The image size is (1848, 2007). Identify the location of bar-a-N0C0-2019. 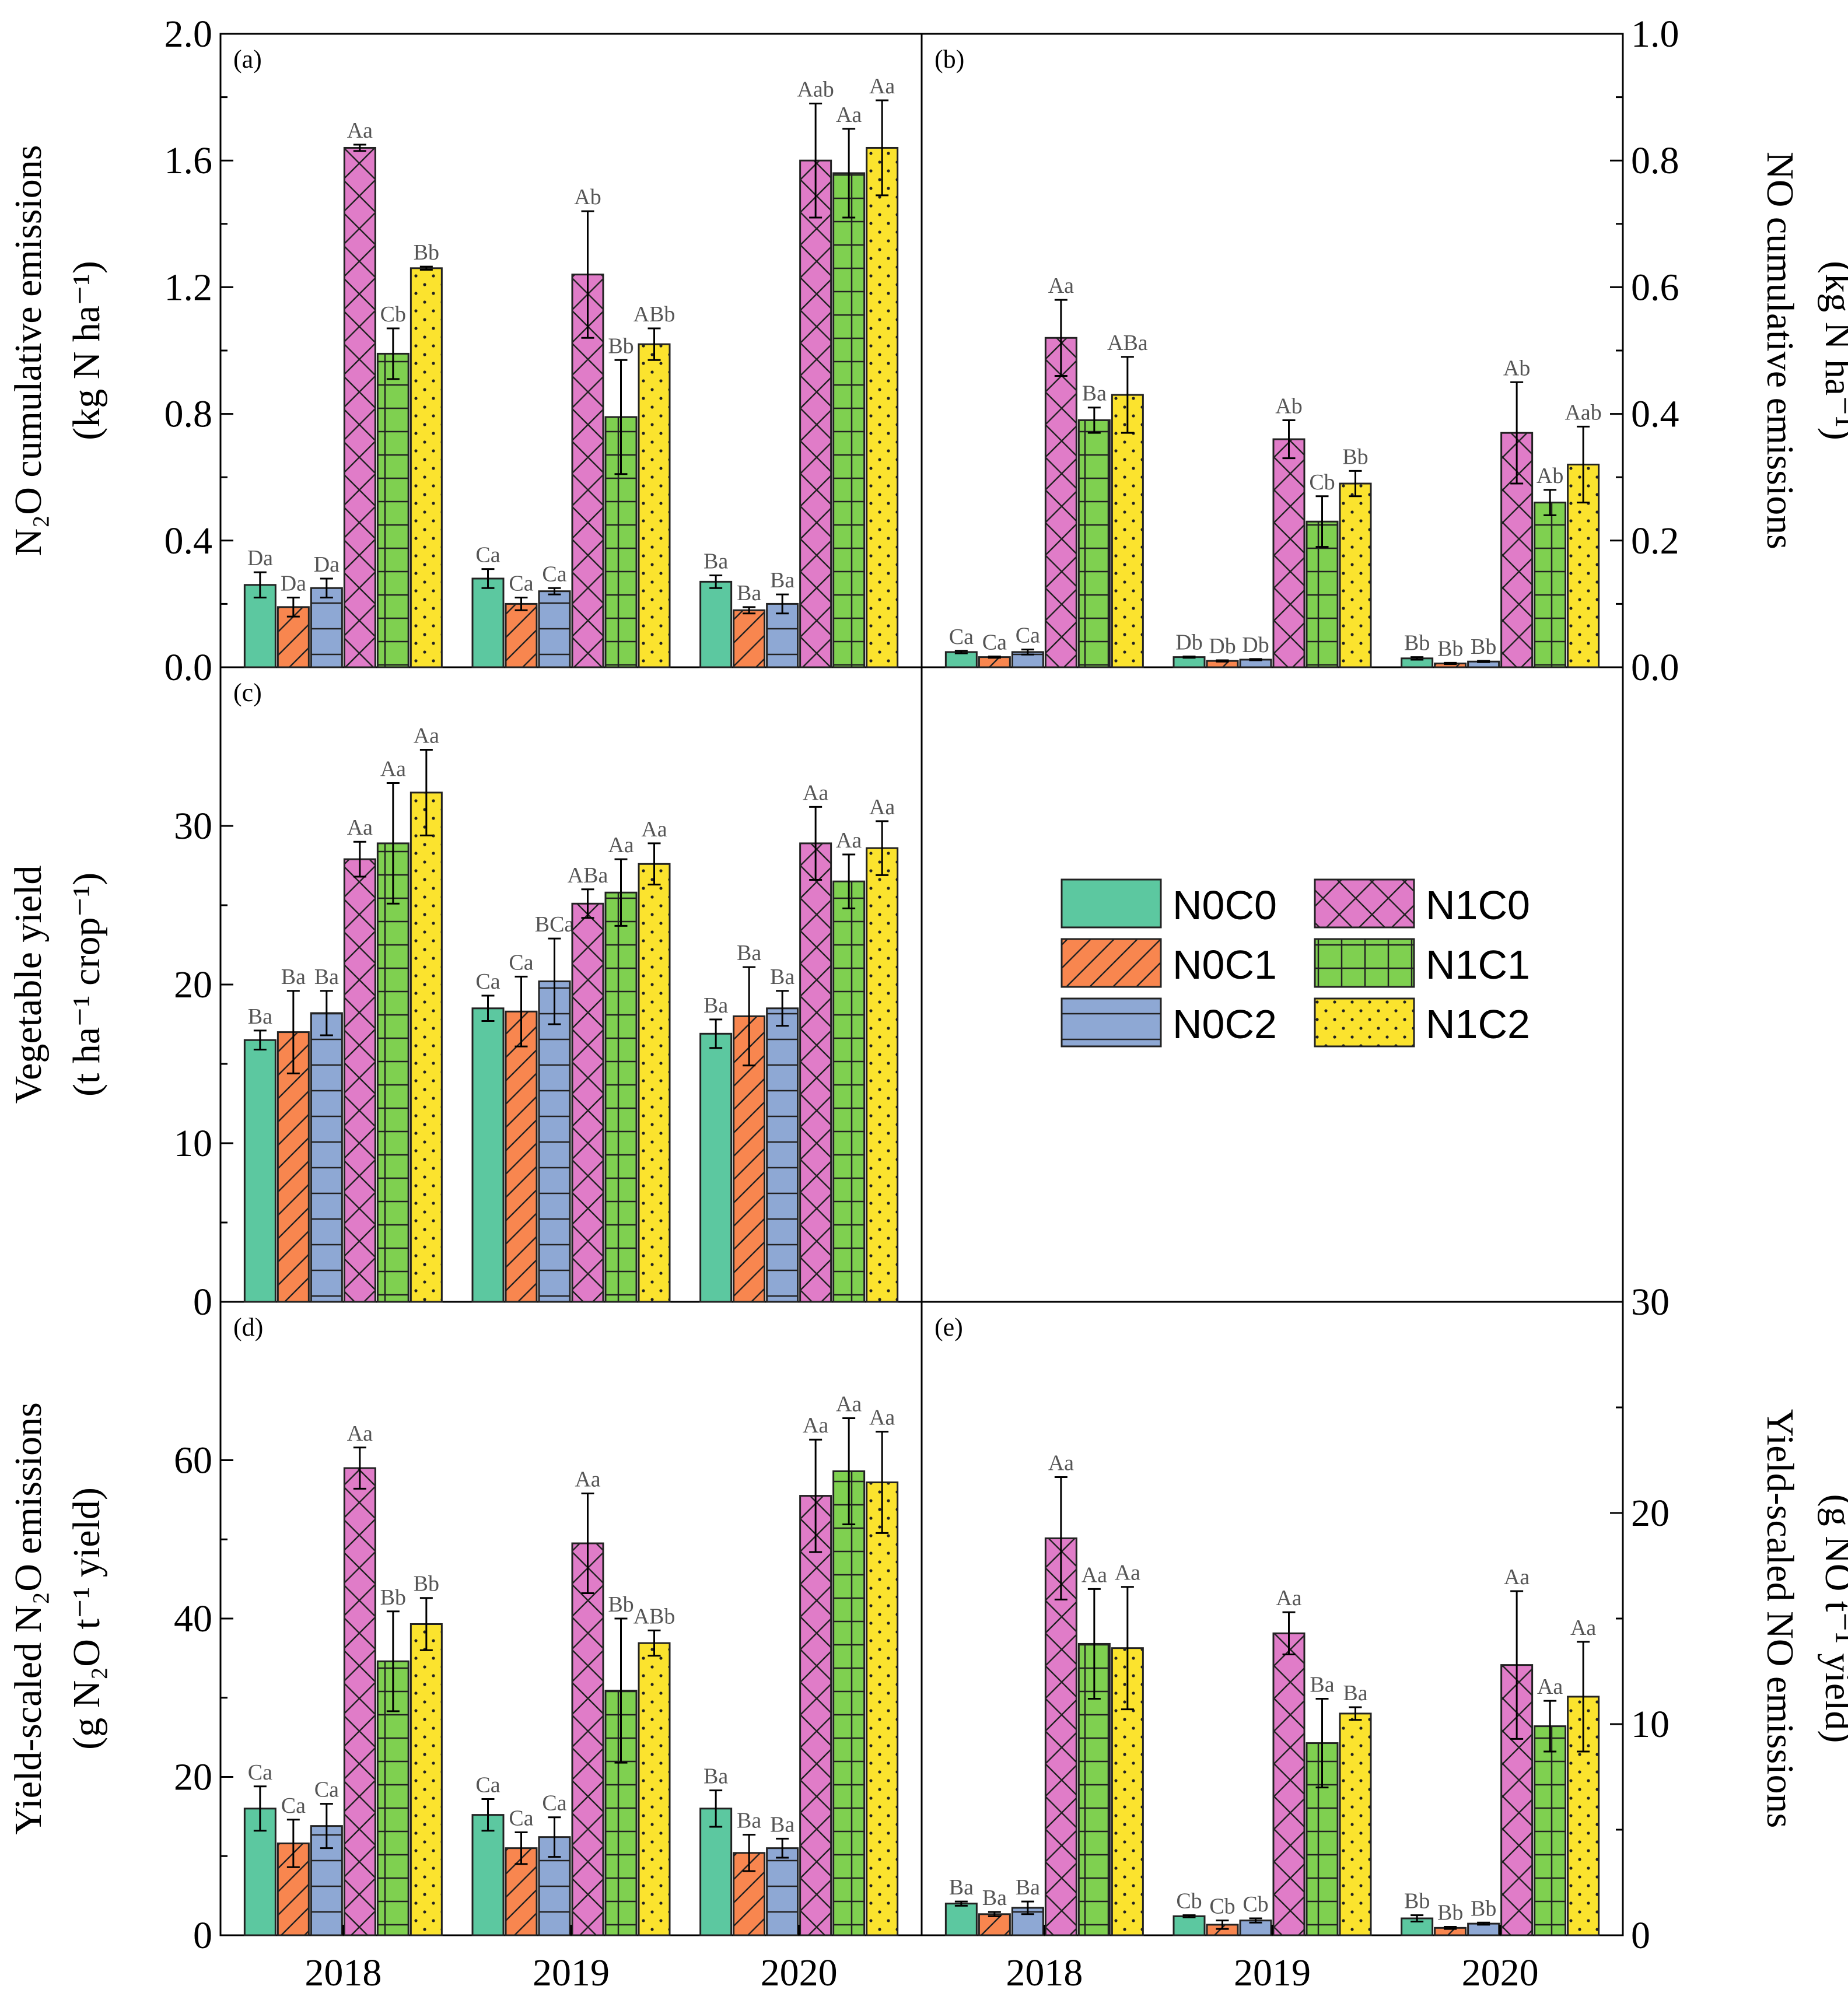
(488, 623).